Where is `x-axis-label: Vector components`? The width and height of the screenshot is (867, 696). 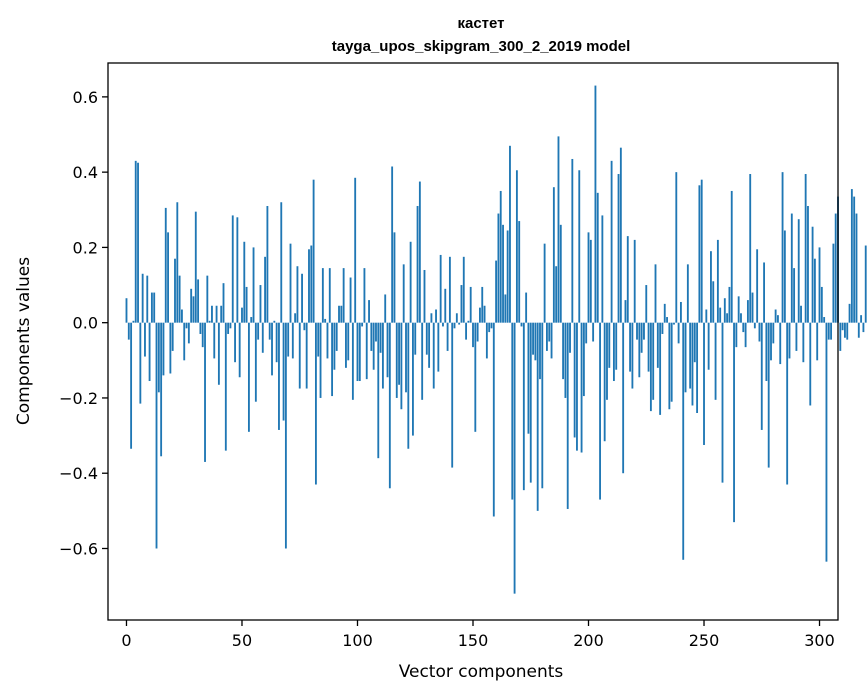
x-axis-label: Vector components is located at coordinates (481, 672).